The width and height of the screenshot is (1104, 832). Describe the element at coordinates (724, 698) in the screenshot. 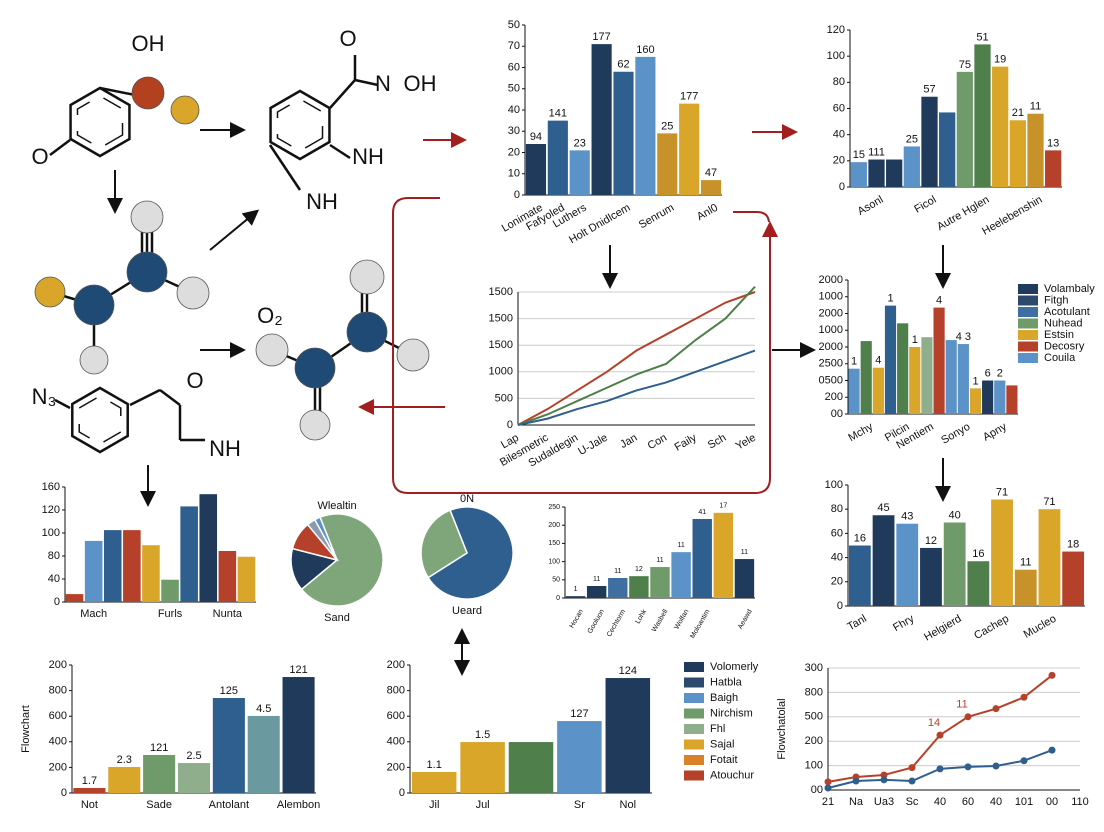

I see `legend-label: Baigh` at that location.